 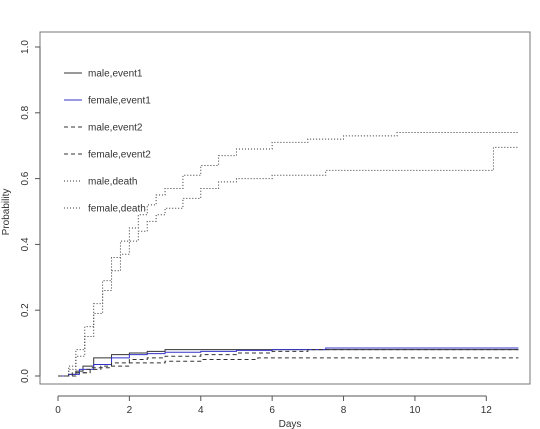 I want to click on x-tick-label: 0, so click(x=58, y=410).